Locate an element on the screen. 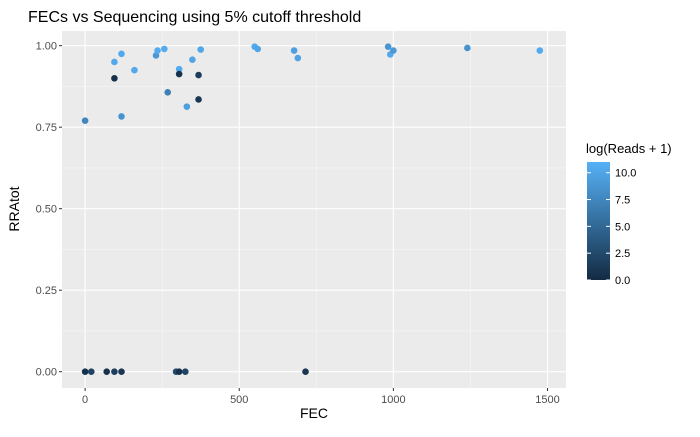 This screenshot has height=437, width=700. x-tick-label: 500 is located at coordinates (239, 400).